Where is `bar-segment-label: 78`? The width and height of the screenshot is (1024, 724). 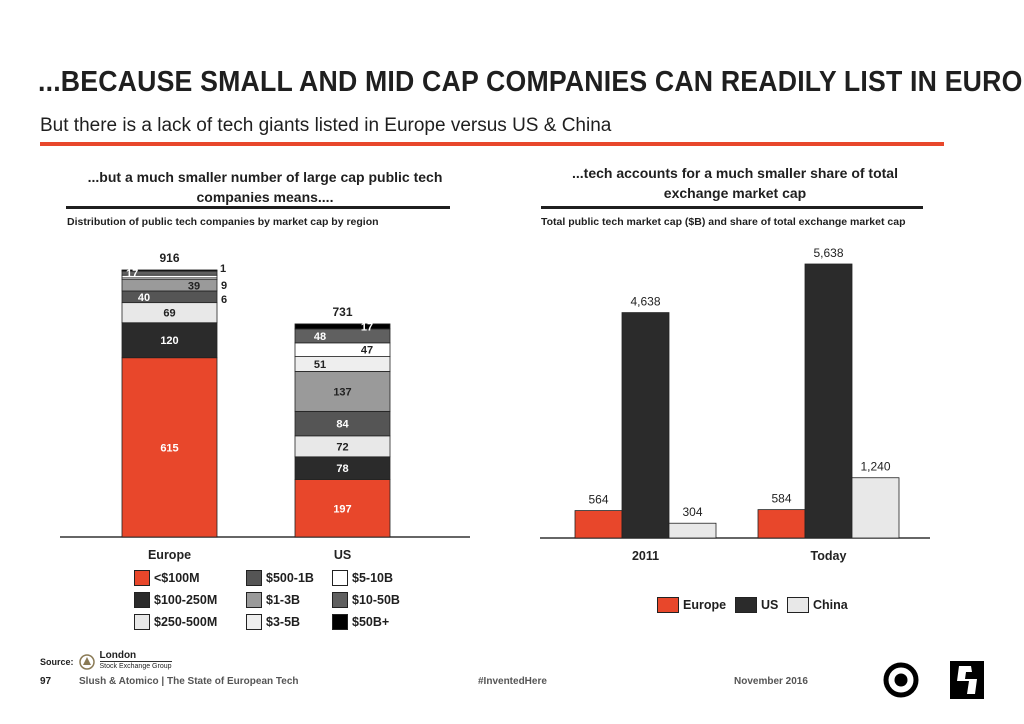
bar-segment-label: 78 is located at coordinates (342, 469).